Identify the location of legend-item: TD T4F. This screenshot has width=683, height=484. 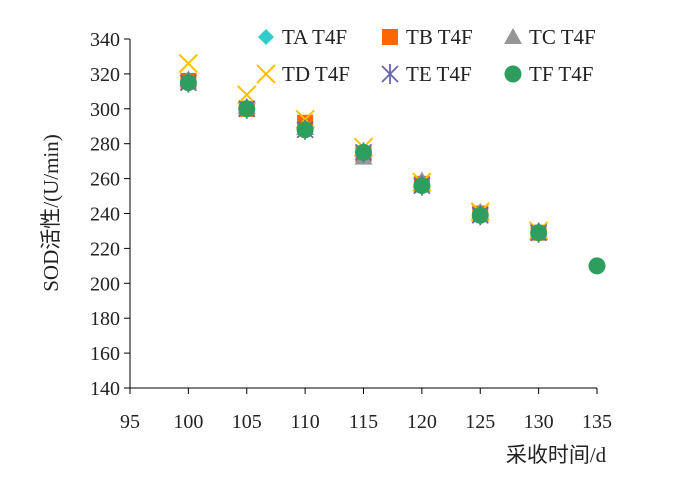
(303, 74).